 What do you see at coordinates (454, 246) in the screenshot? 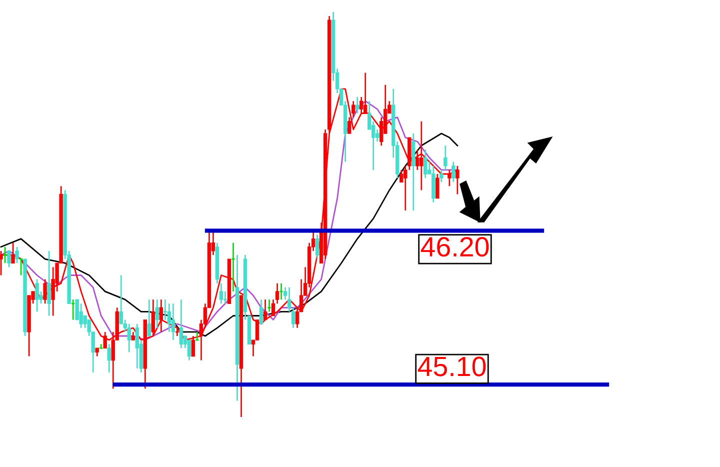
I see `annotation: 46.20` at bounding box center [454, 246].